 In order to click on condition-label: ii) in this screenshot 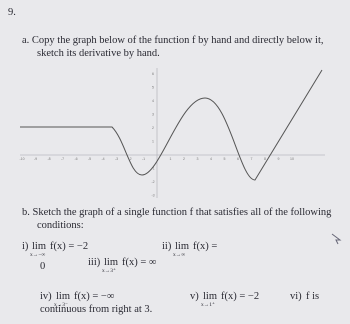, I will do `click(167, 246)`.